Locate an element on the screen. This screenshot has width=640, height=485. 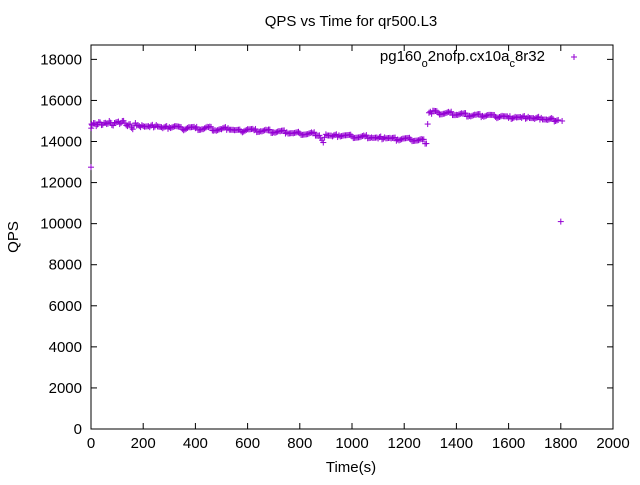
legend-label-part-3: 8r32 is located at coordinates (530, 56).